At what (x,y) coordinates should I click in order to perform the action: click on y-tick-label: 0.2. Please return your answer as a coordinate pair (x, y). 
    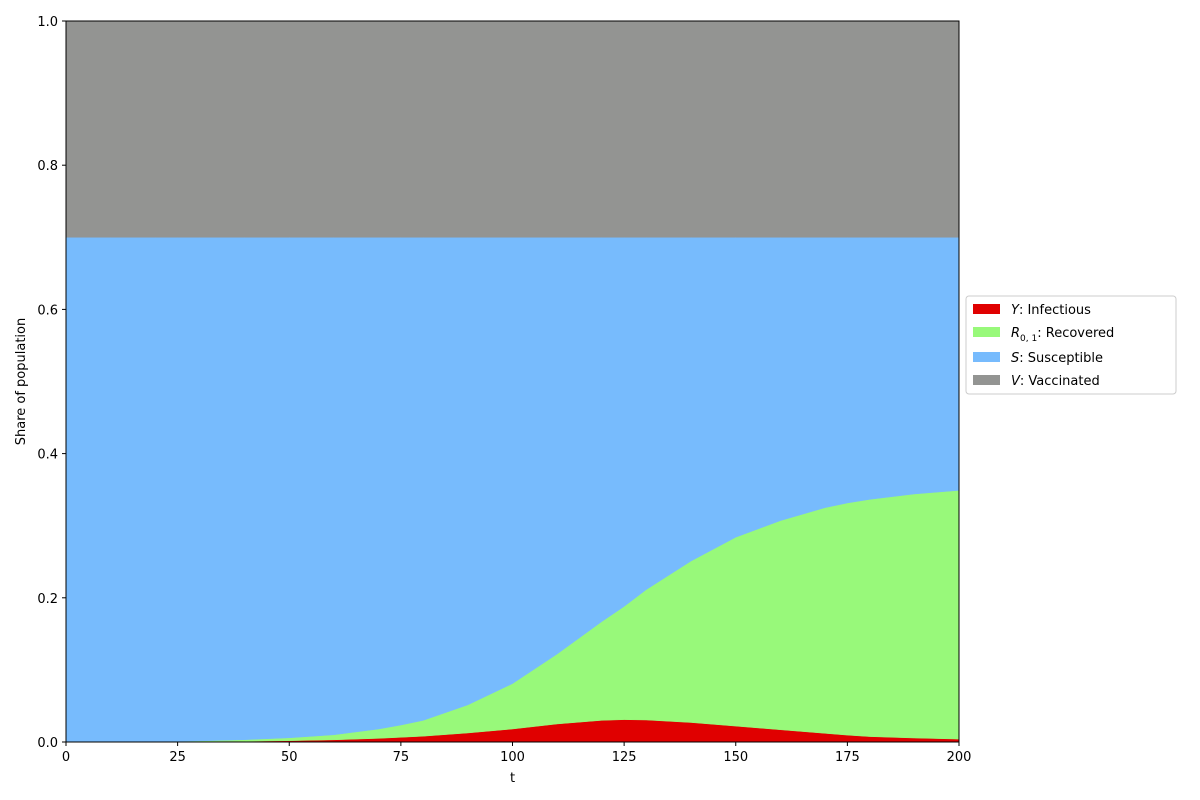
    Looking at the image, I should click on (47, 599).